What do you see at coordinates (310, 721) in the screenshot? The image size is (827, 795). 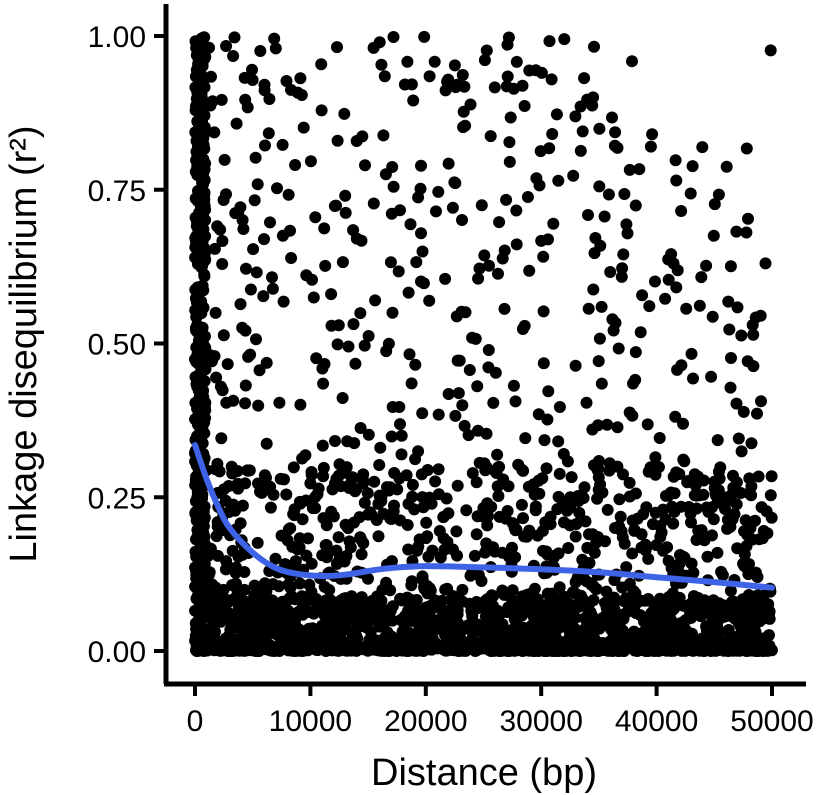 I see `x-tick-label: 10000` at bounding box center [310, 721].